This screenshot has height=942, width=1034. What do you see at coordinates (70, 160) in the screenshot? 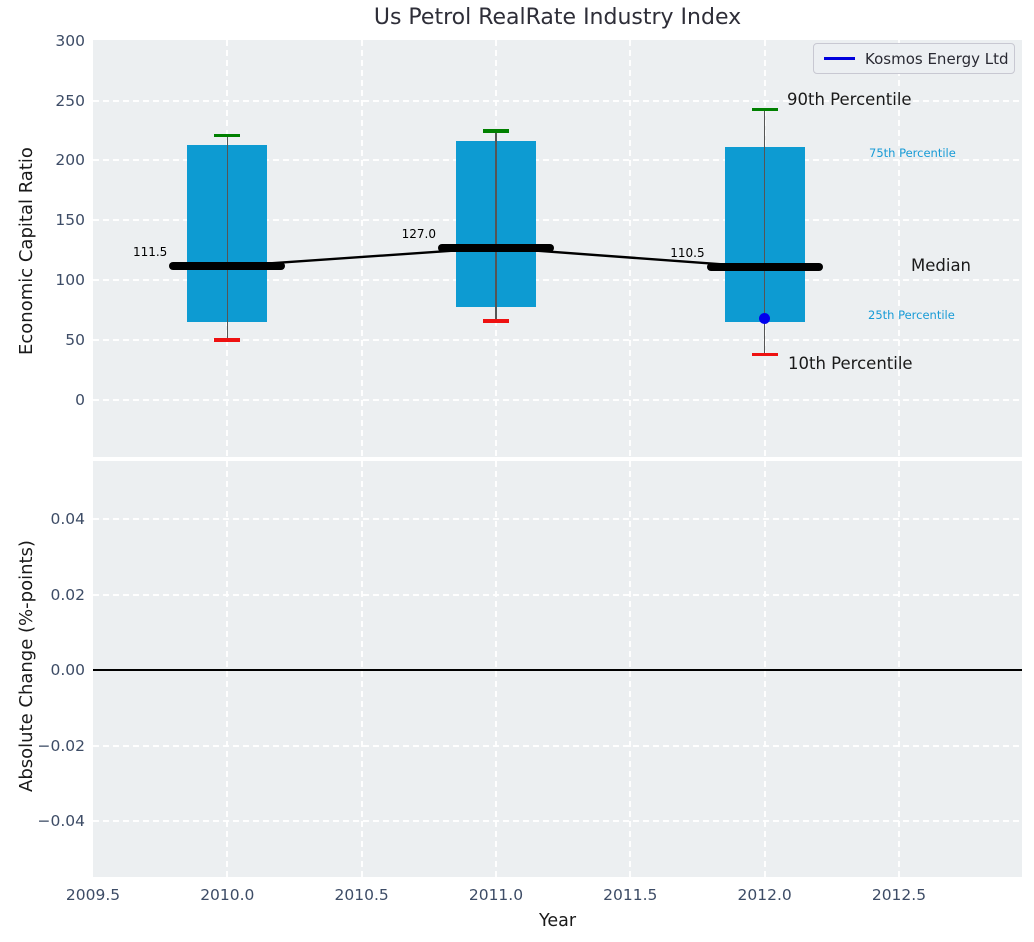
I see `top-y-tick-label: 200` at bounding box center [70, 160].